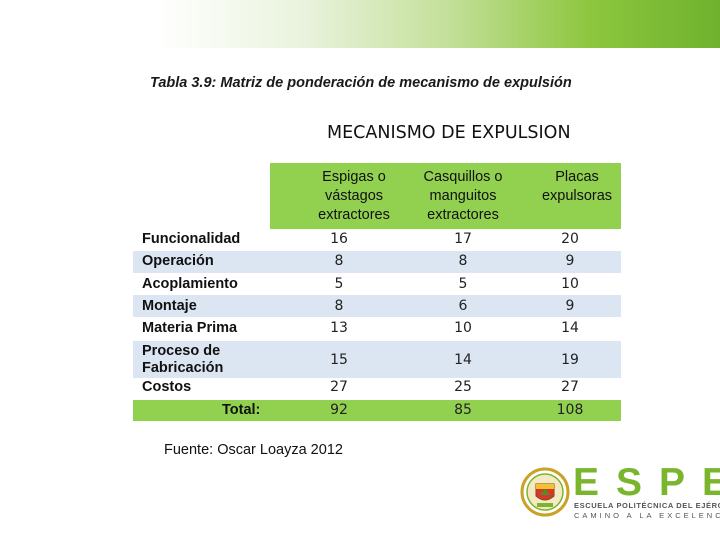 The height and width of the screenshot is (540, 720). Describe the element at coordinates (647, 505) in the screenshot. I see `espe-logo-subtitle: ESCUELA POLITÉCNICA DEL EJÉRCITO` at that location.